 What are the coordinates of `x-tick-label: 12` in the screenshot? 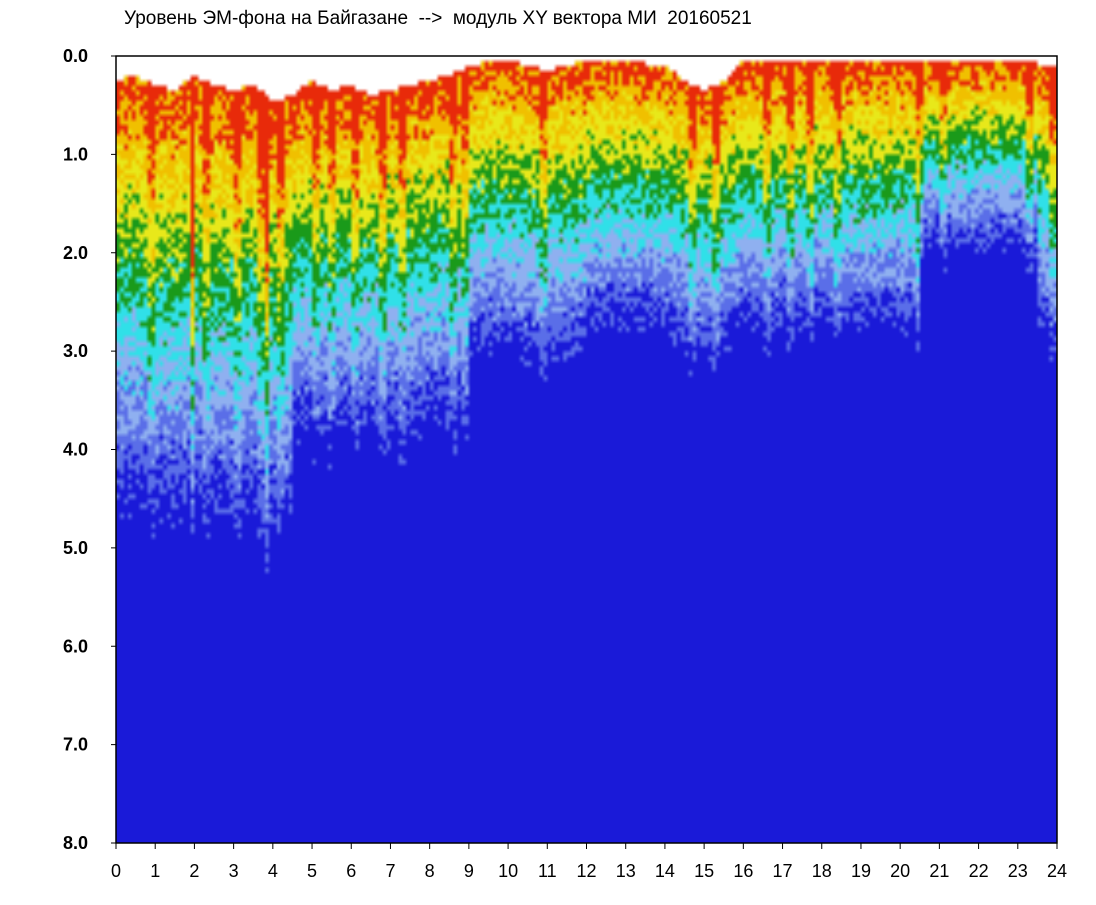 It's located at (586, 871).